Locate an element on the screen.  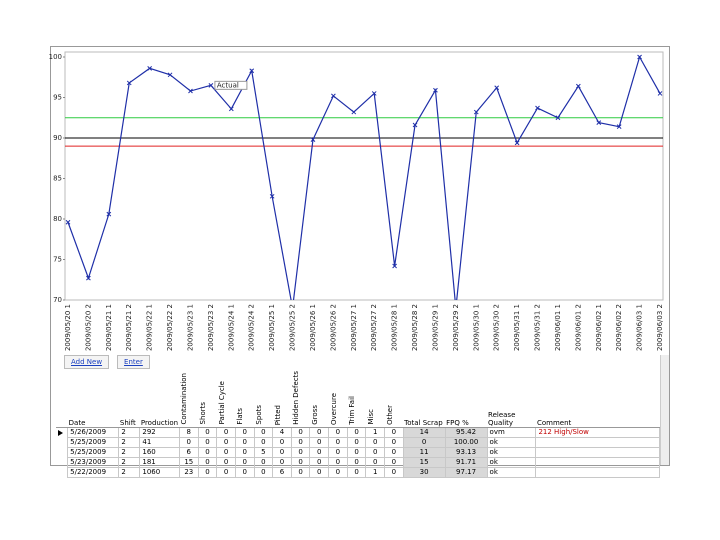
table-cell: 4 is located at coordinates (282, 432).